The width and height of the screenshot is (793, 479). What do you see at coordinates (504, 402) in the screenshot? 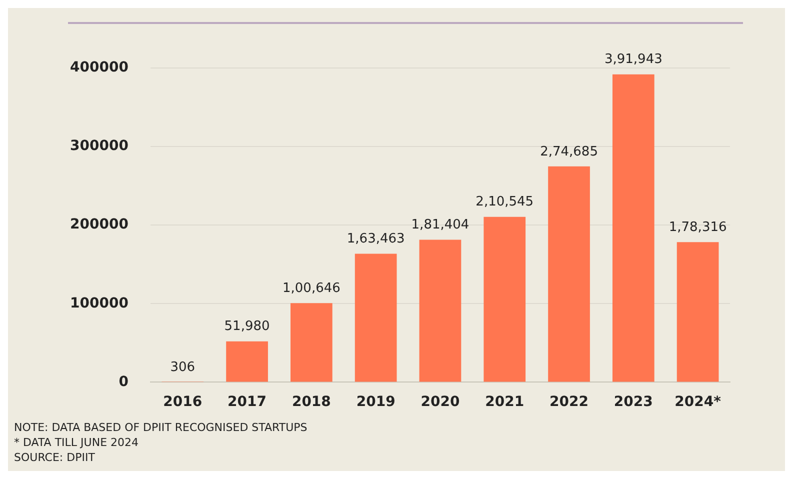
I see `x-tick-label: 2021` at bounding box center [504, 402].